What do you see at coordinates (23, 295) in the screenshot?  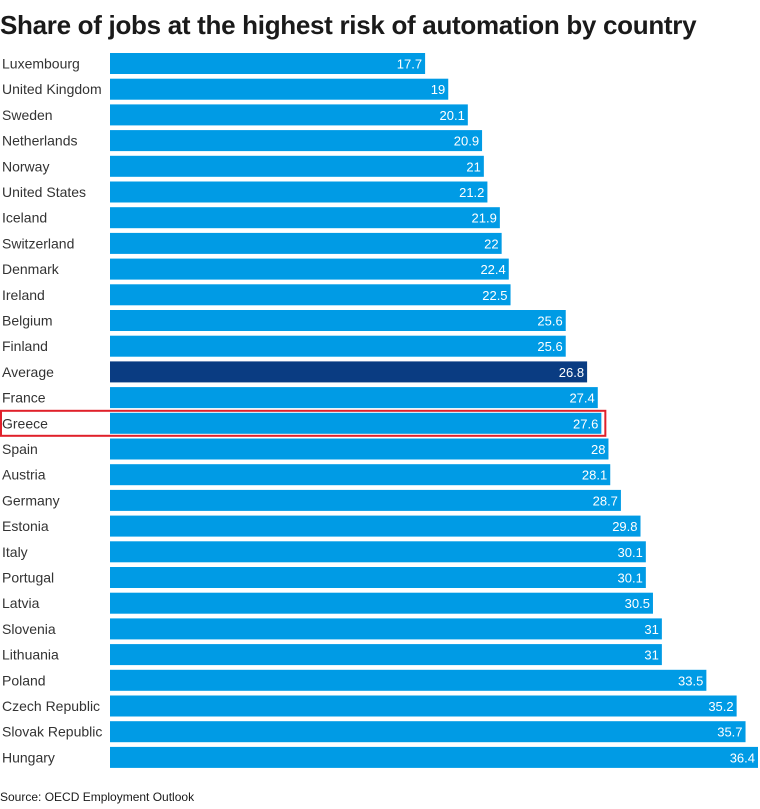 I see `category-label-ireland: Ireland` at bounding box center [23, 295].